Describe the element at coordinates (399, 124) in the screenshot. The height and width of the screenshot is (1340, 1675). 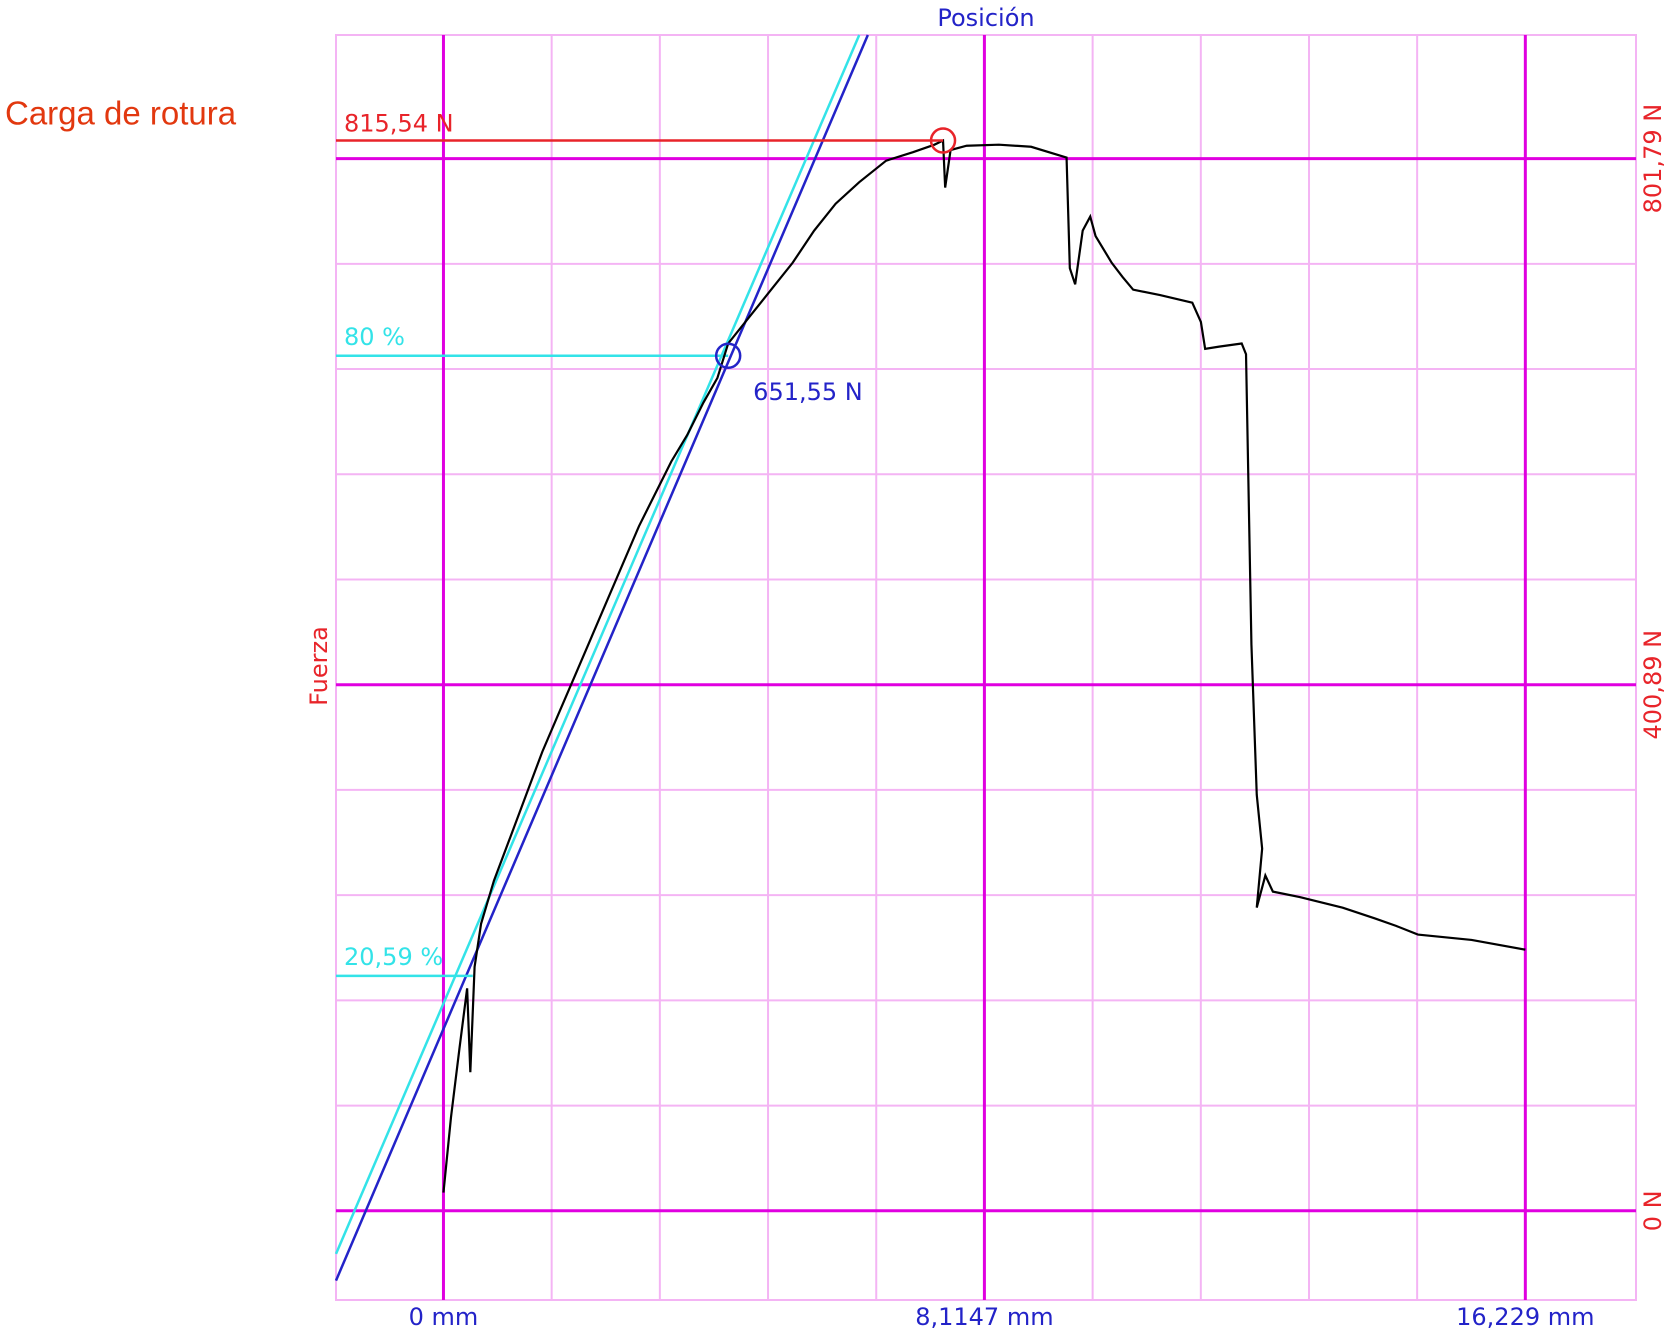
I see `marker-label: 815,54 N` at that location.